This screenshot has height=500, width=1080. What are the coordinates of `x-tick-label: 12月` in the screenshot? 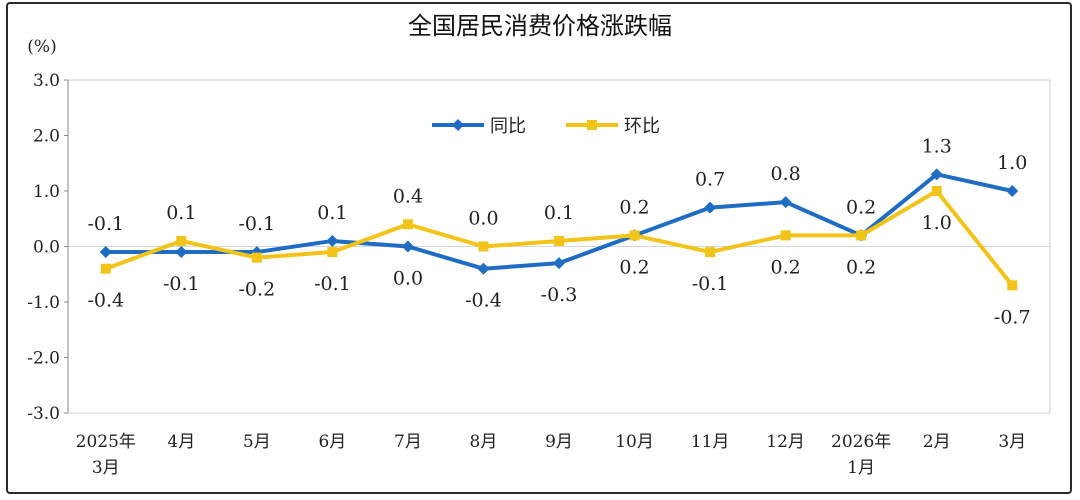 It's located at (785, 442).